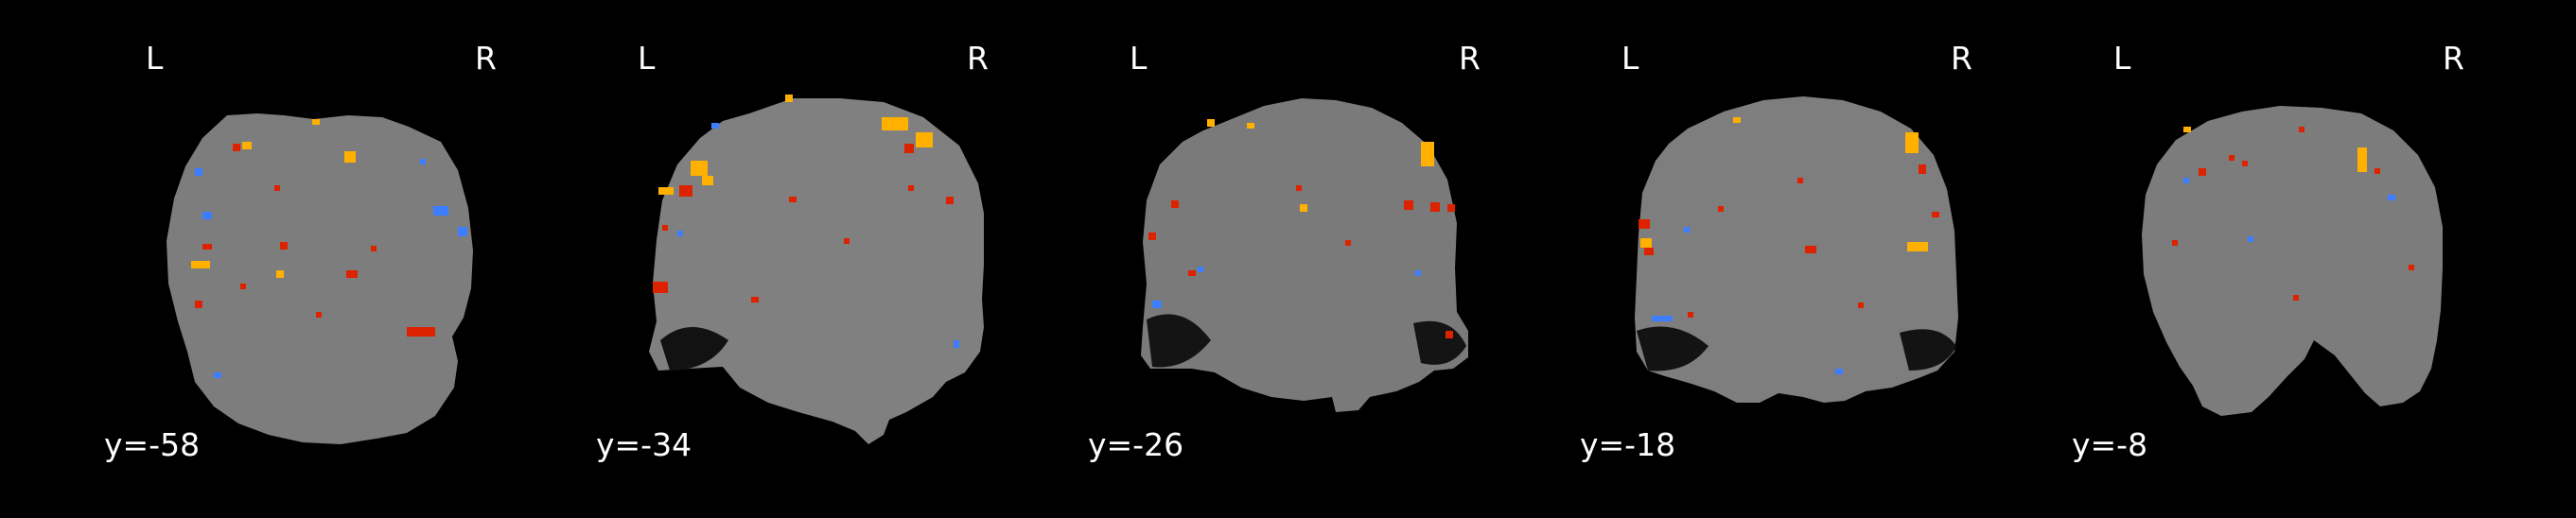 Image resolution: width=2576 pixels, height=518 pixels. What do you see at coordinates (1628, 445) in the screenshot?
I see `slice-coordinate-label: y=-18` at bounding box center [1628, 445].